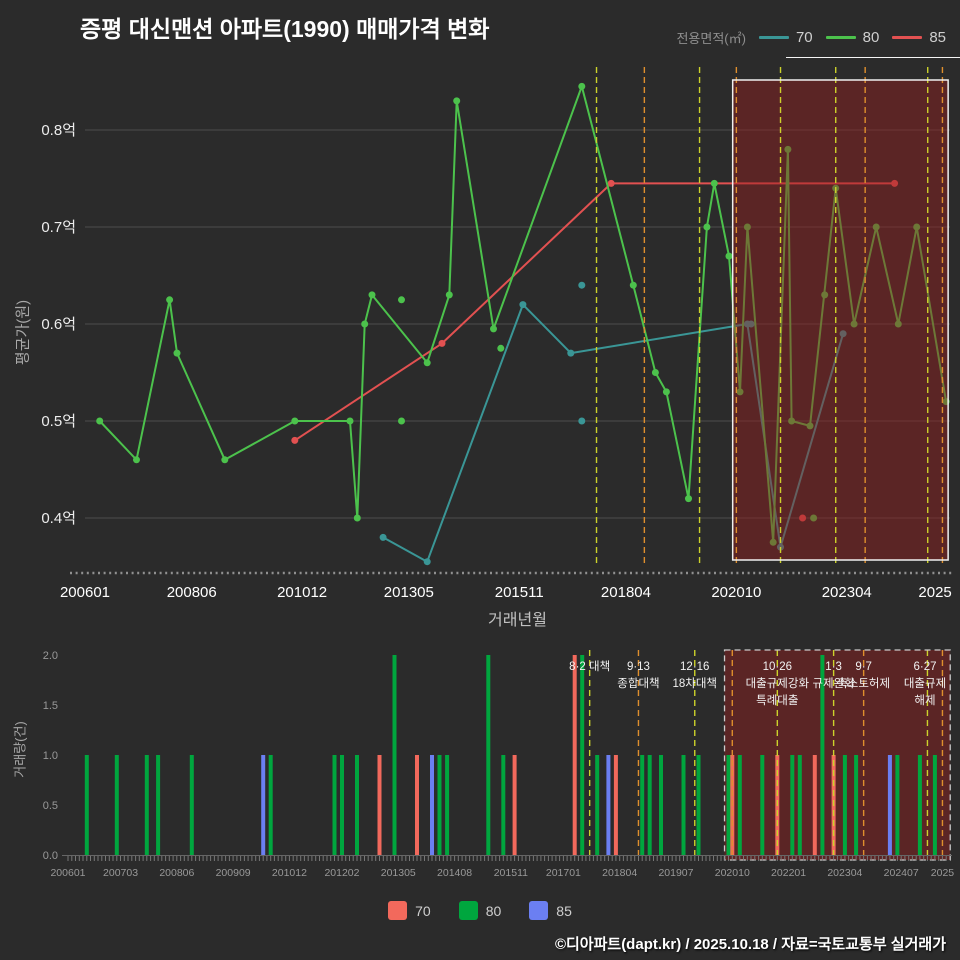  I want to click on volume-legend-item-70: 70, so click(409, 910).